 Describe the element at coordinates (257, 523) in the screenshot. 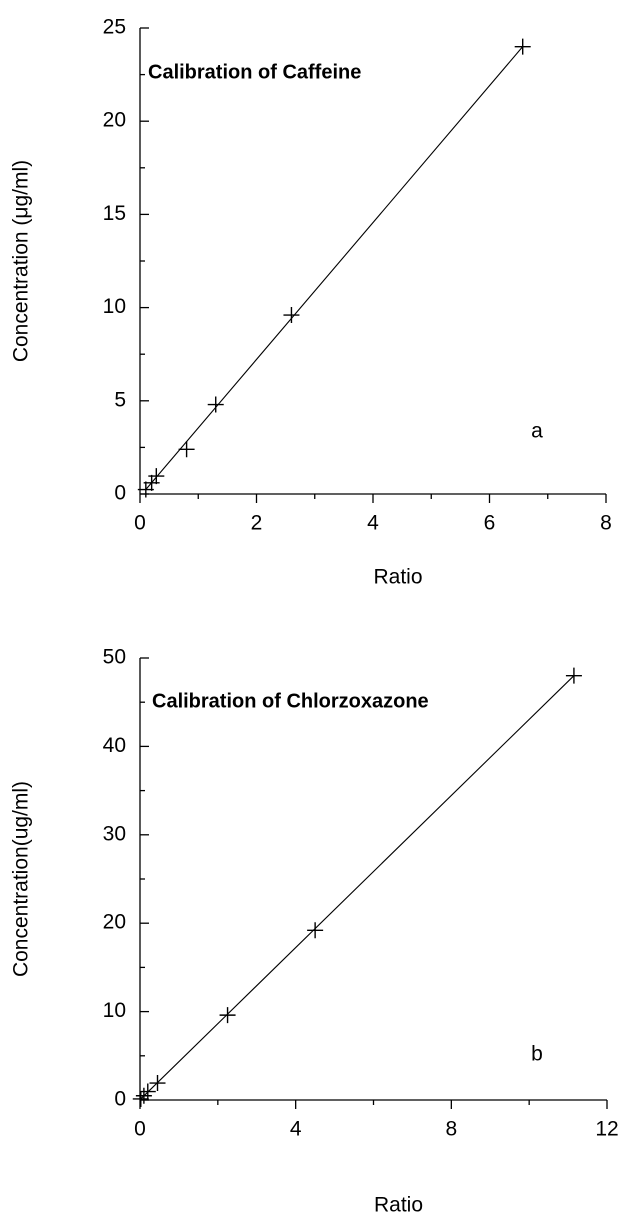

I see `x-tick-label: 2` at that location.